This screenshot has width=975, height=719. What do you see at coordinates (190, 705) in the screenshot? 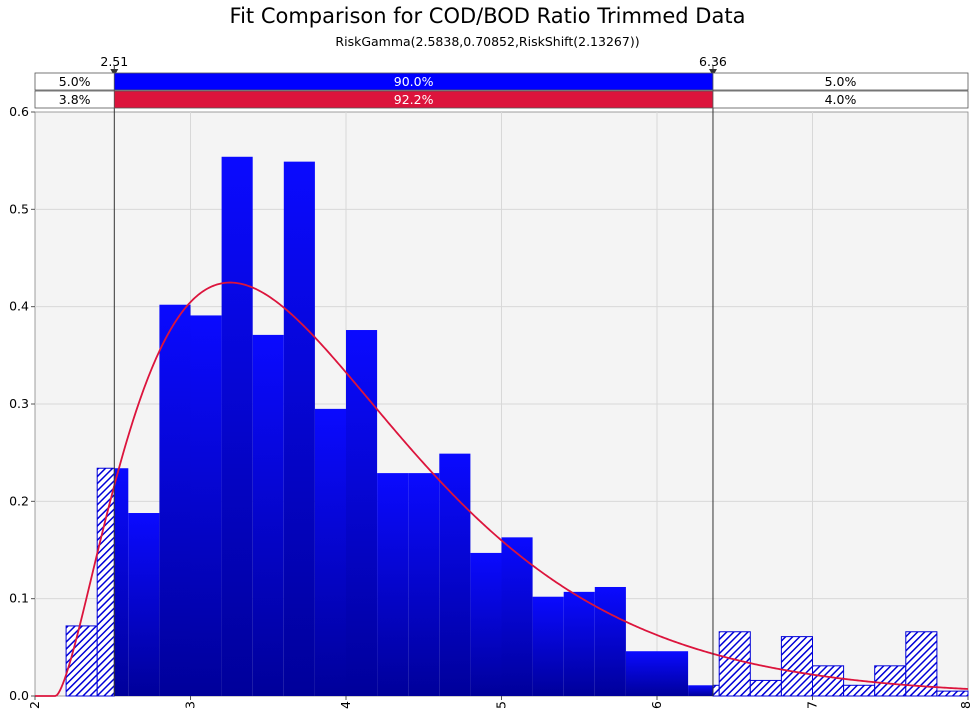
I see `x-tick-label: 3` at bounding box center [190, 705].